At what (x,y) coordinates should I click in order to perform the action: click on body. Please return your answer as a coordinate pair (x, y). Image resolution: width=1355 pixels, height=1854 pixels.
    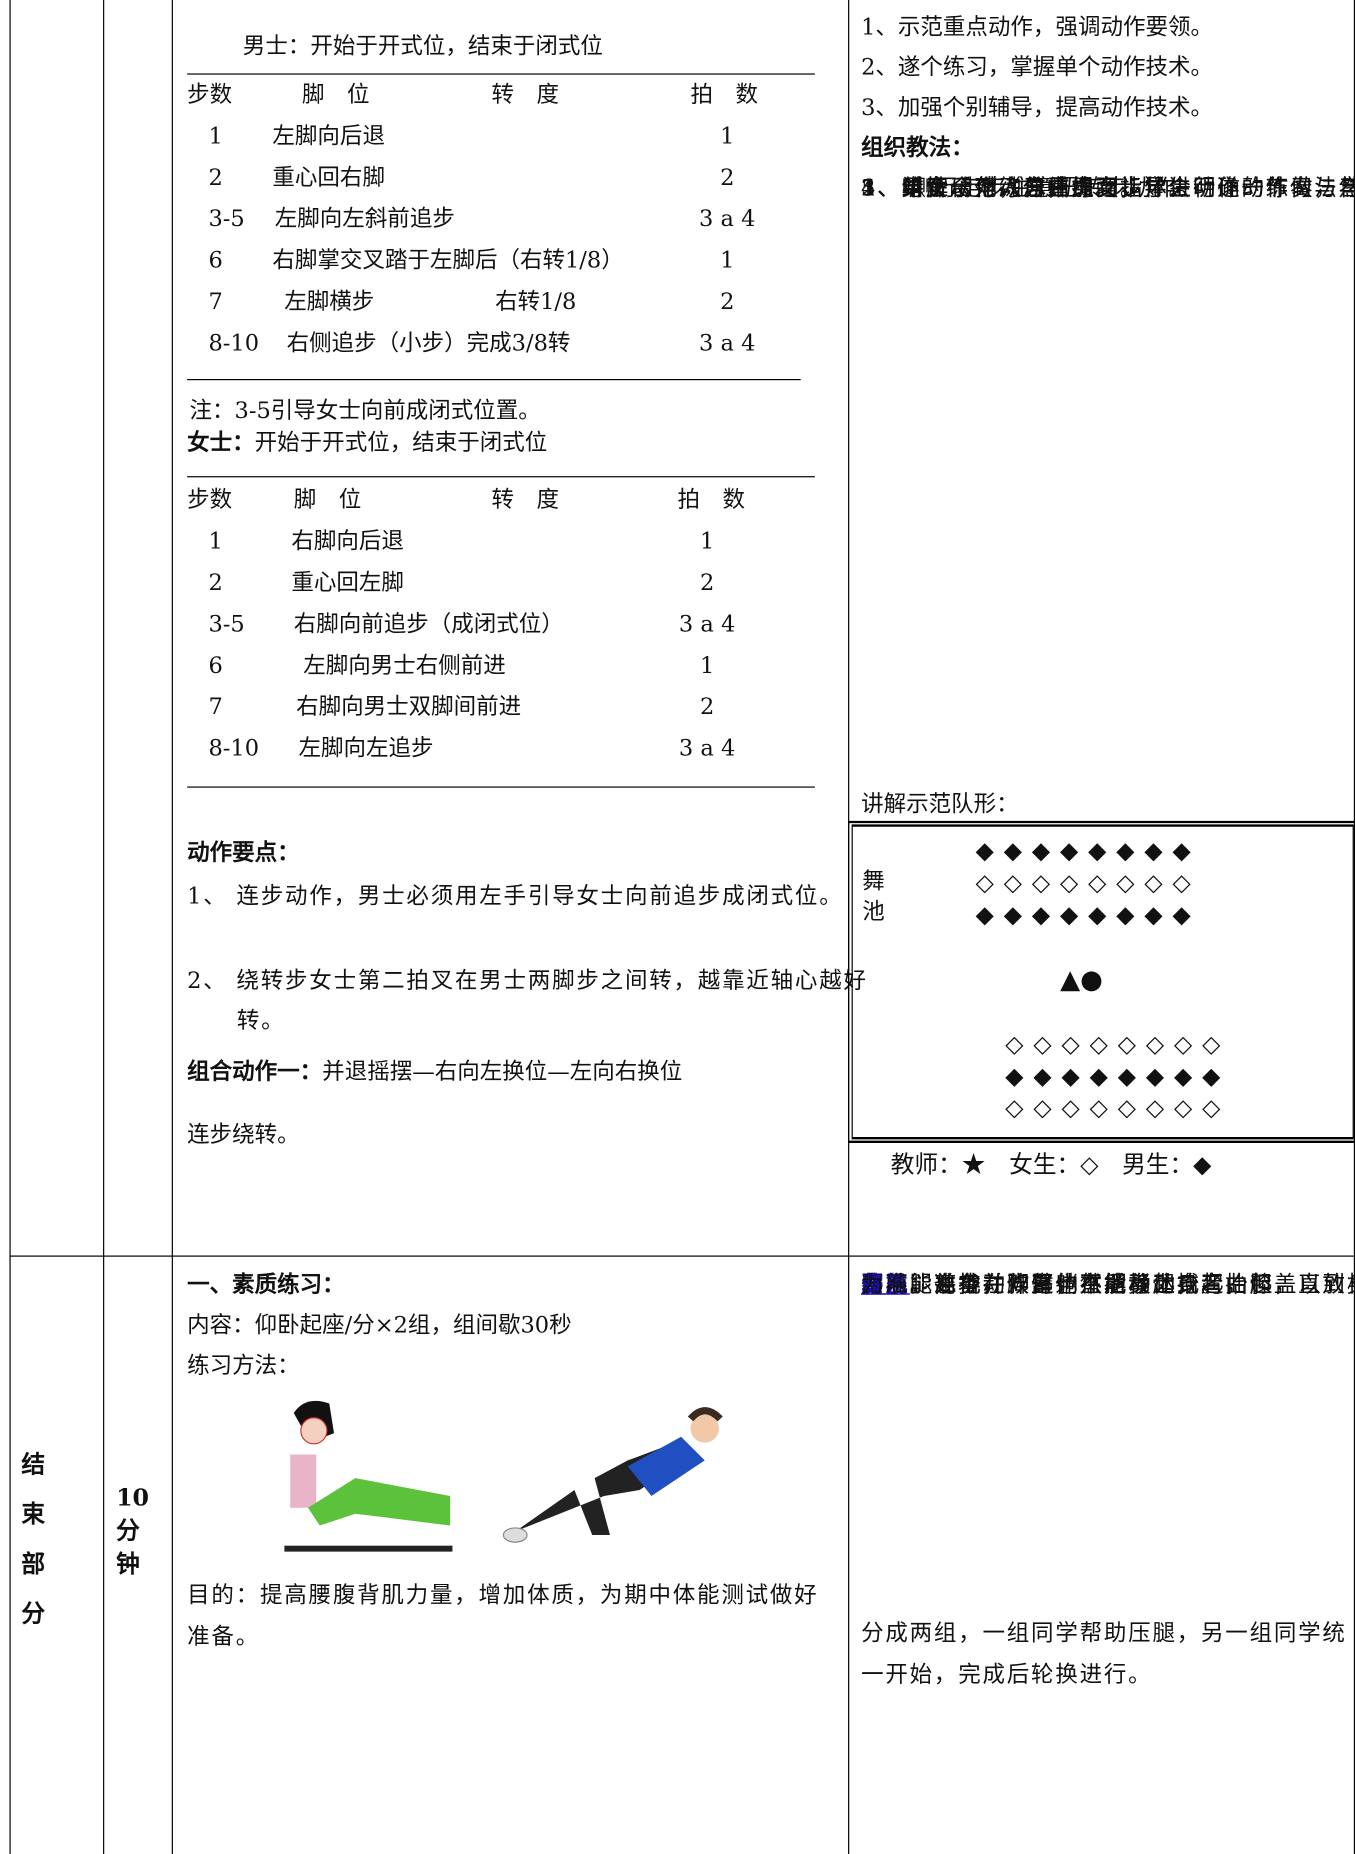
    Looking at the image, I should click on (303, 1481).